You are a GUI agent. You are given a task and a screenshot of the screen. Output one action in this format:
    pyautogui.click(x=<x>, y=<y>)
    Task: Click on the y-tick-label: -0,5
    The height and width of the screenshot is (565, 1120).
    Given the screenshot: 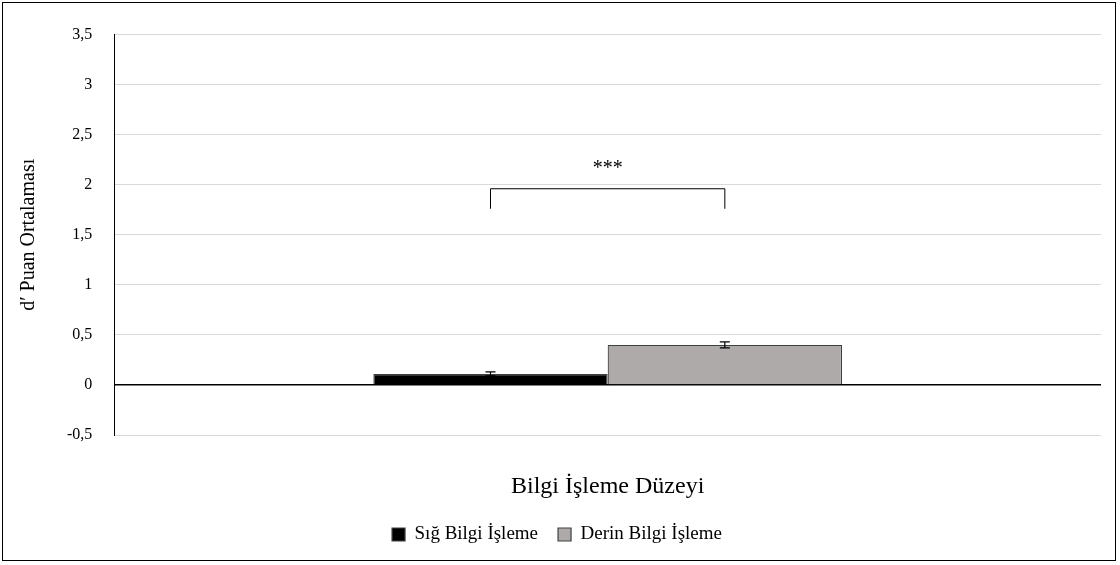 What is the action you would take?
    pyautogui.click(x=80, y=434)
    